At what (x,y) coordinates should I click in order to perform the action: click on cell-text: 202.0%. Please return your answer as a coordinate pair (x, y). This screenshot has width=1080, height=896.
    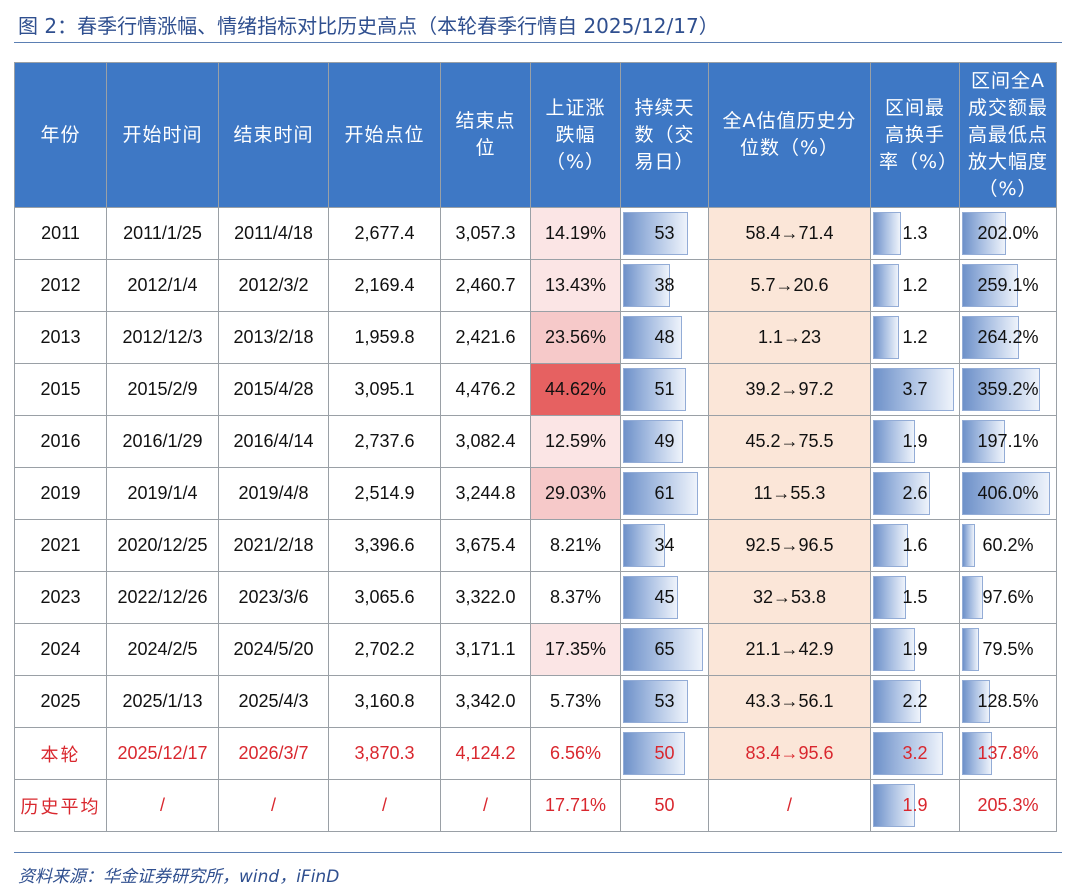
    Looking at the image, I should click on (1008, 233).